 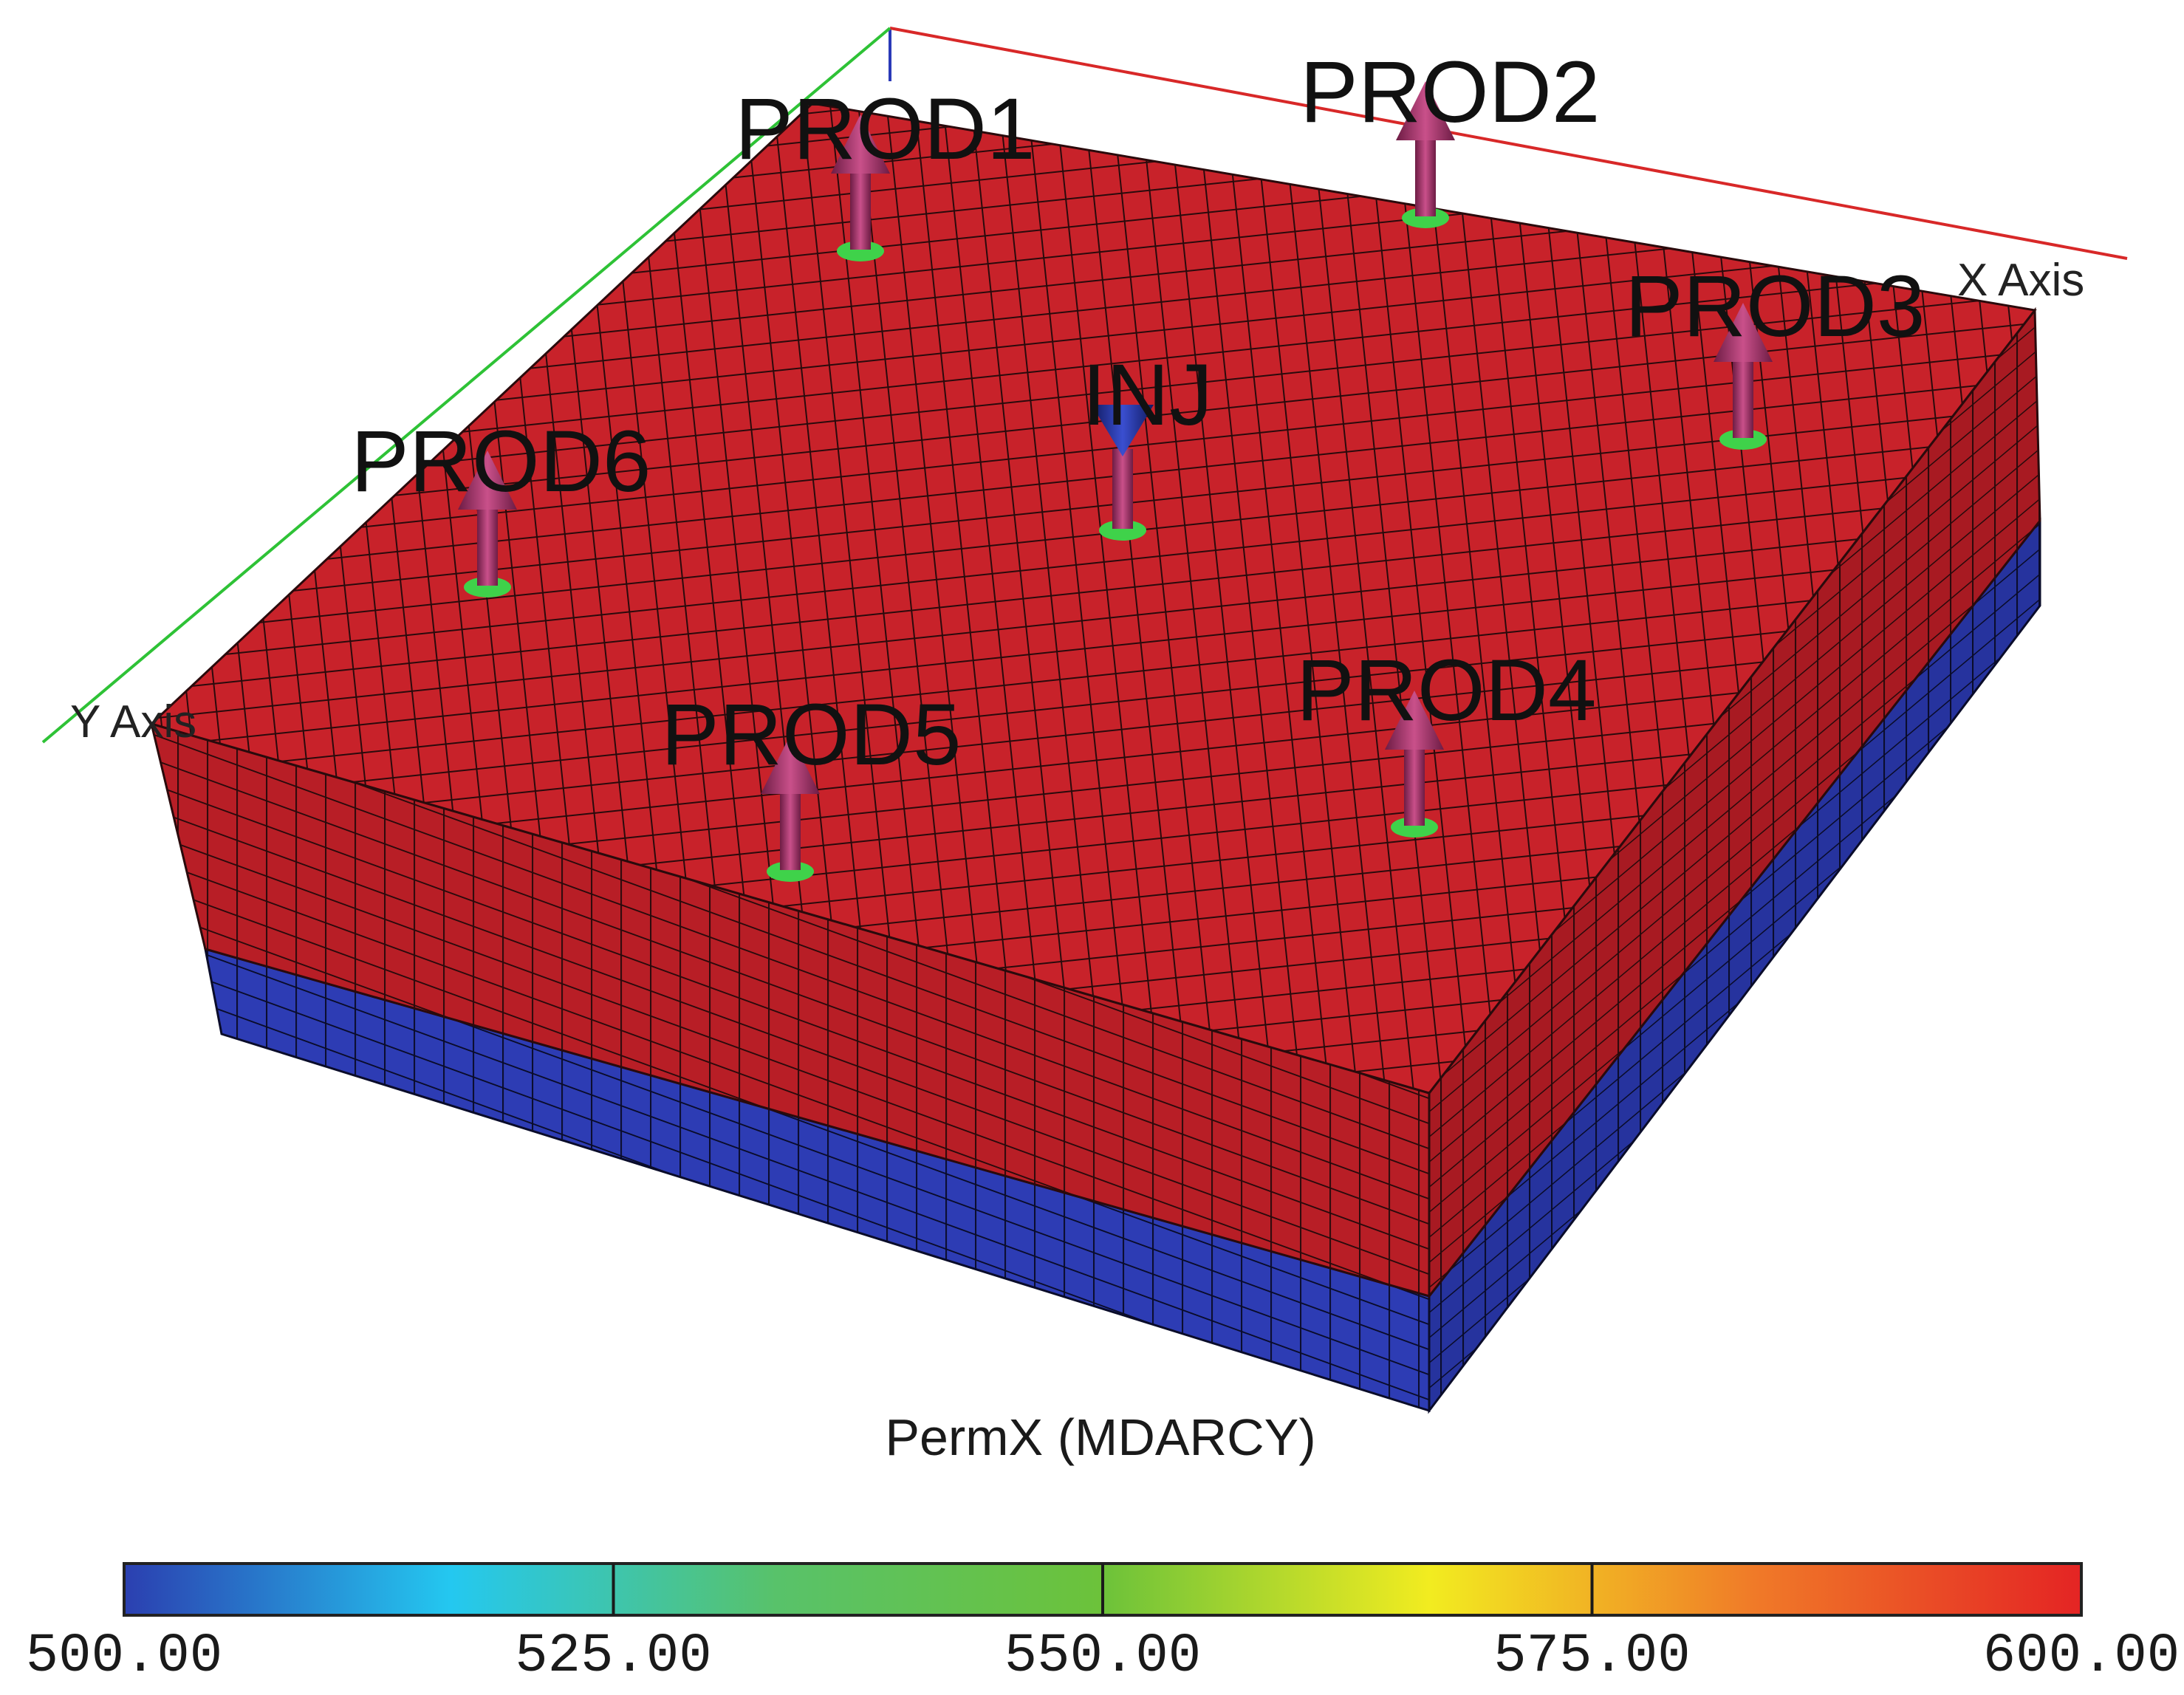 I want to click on well-inj: INJ, so click(x=1147, y=443).